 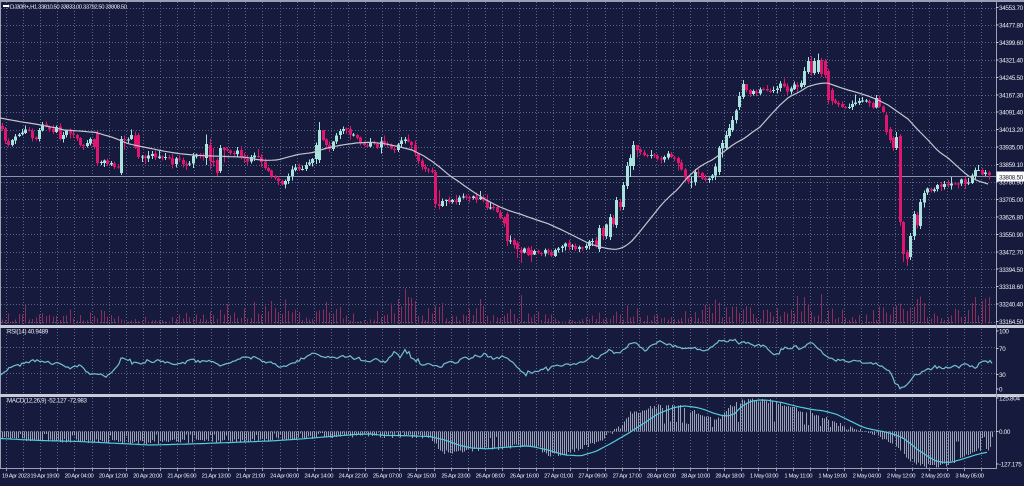 I want to click on svg-text: 0.00, so click(x=1005, y=432).